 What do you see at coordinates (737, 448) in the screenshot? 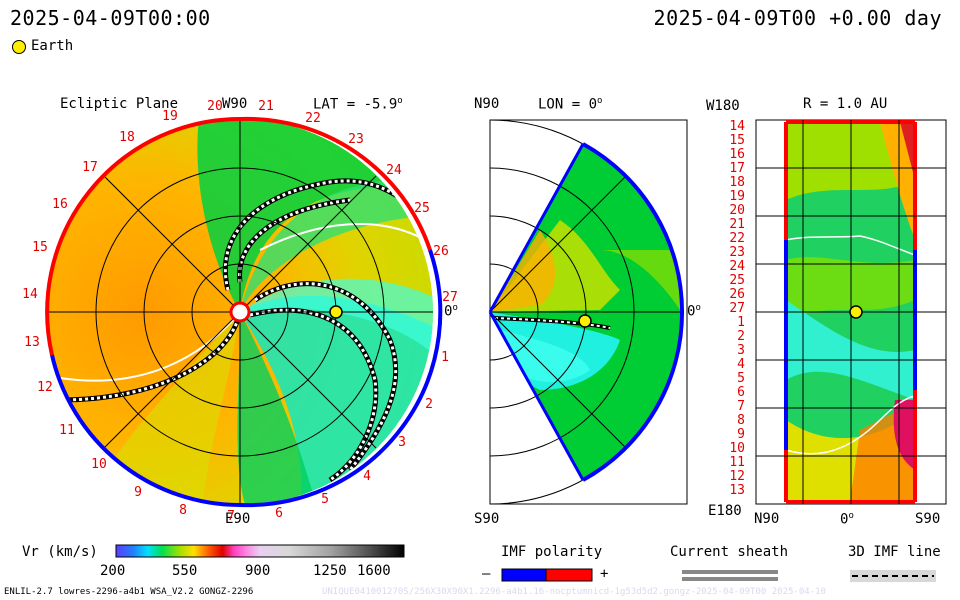
I see `rad-day-10: 10` at bounding box center [737, 448].